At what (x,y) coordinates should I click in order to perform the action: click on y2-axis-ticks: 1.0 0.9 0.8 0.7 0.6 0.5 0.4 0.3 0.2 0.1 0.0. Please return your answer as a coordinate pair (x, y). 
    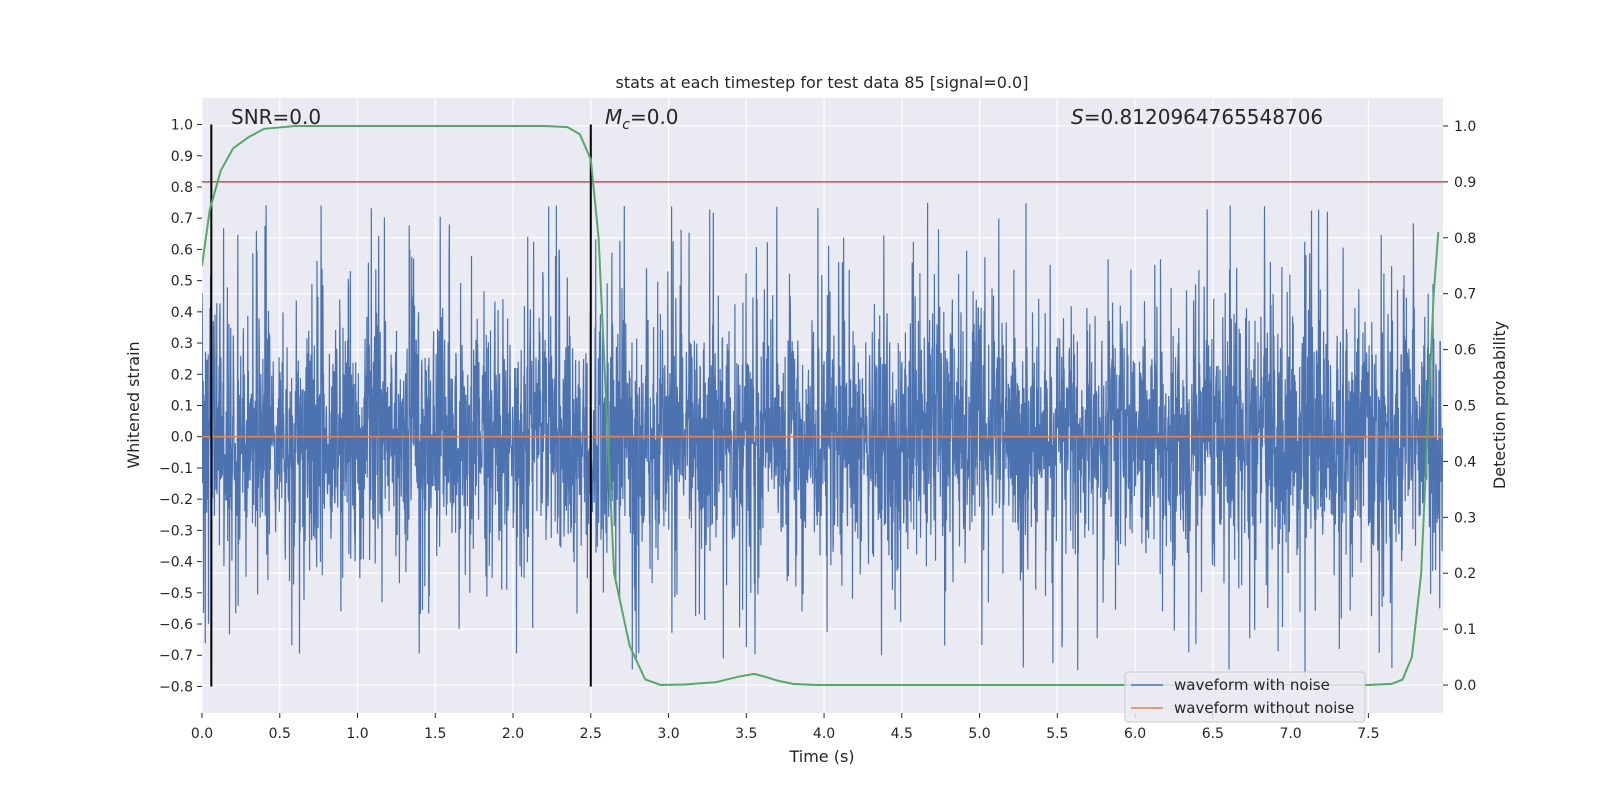
    Looking at the image, I should click on (1459, 406).